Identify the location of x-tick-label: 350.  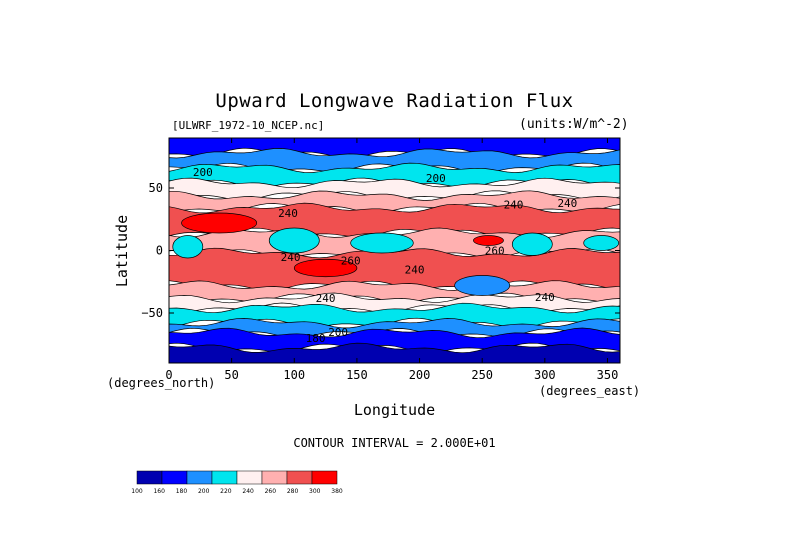
(608, 375).